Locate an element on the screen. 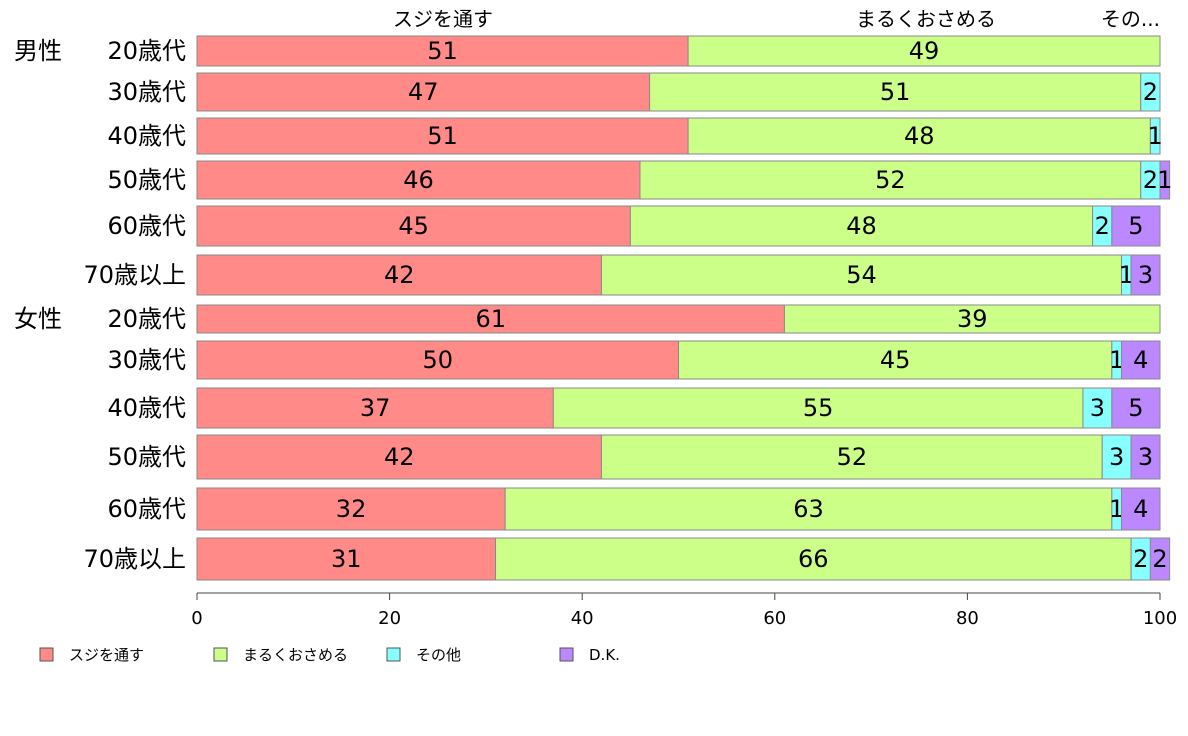  legend-label: その他 is located at coordinates (438, 655).